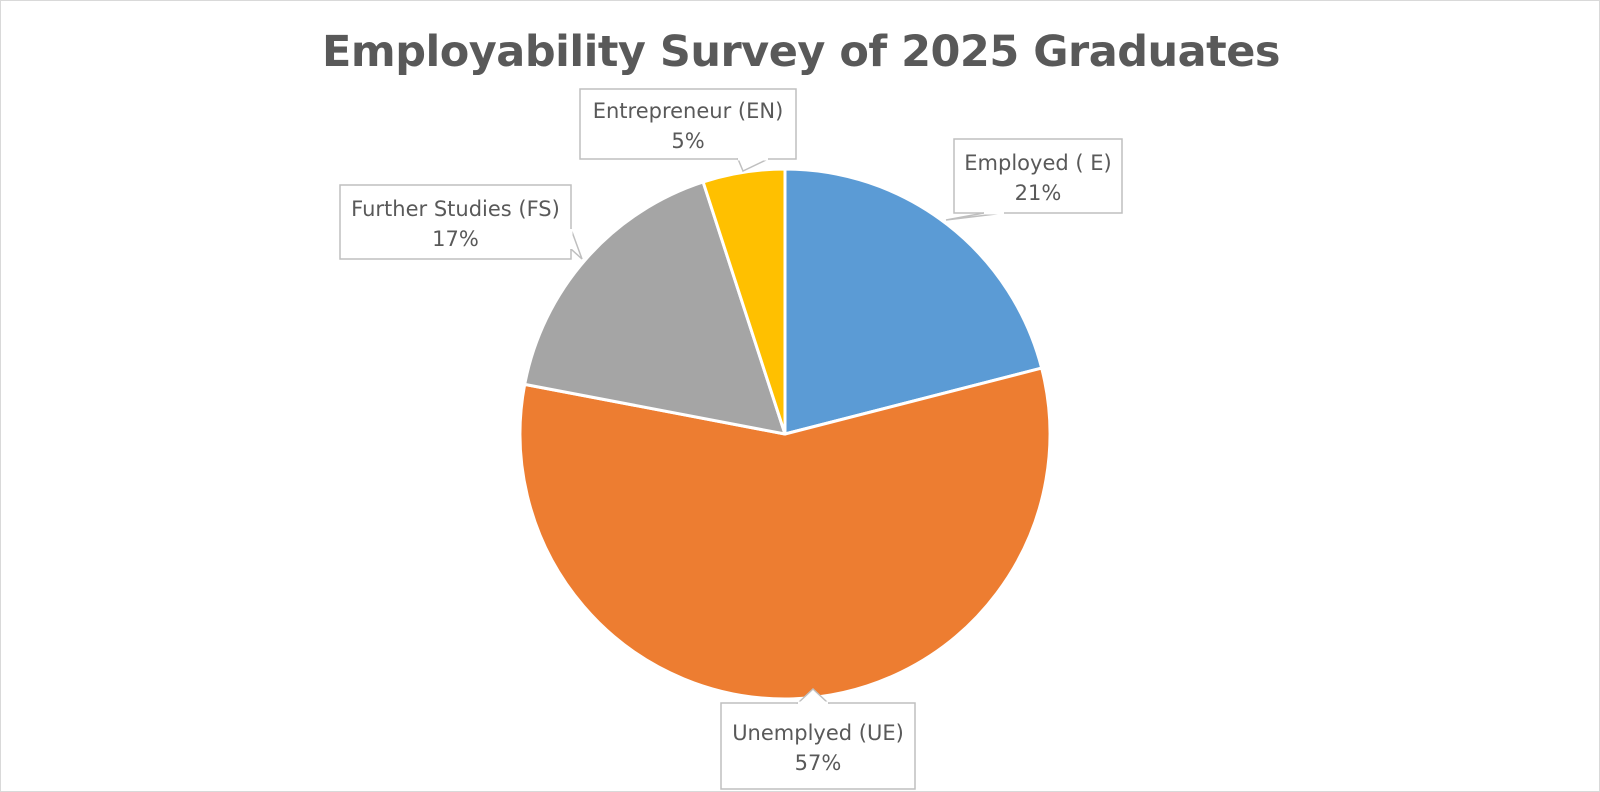 The width and height of the screenshot is (1600, 792). Describe the element at coordinates (455, 239) in the screenshot. I see `slice-value-label: 17%` at that location.